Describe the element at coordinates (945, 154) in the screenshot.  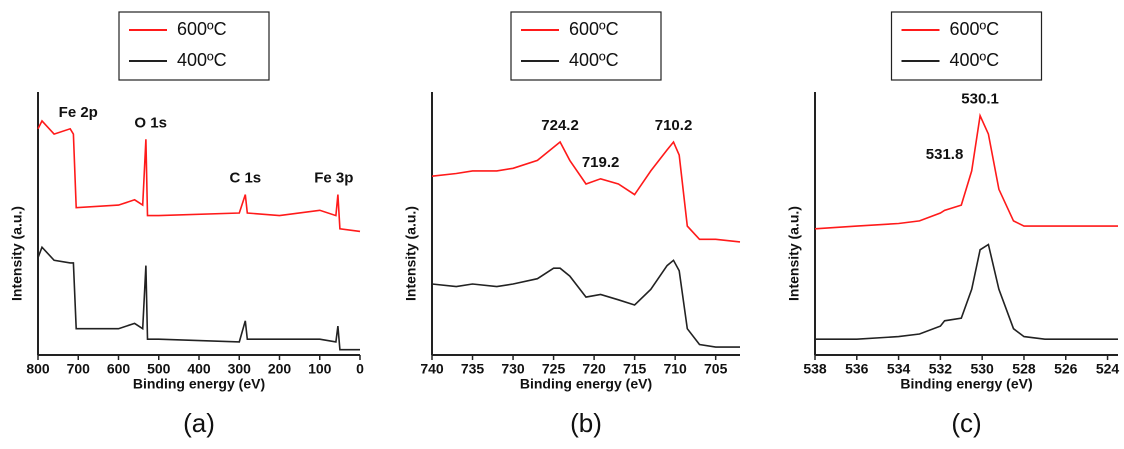
I see `peak-label: 531.8` at that location.